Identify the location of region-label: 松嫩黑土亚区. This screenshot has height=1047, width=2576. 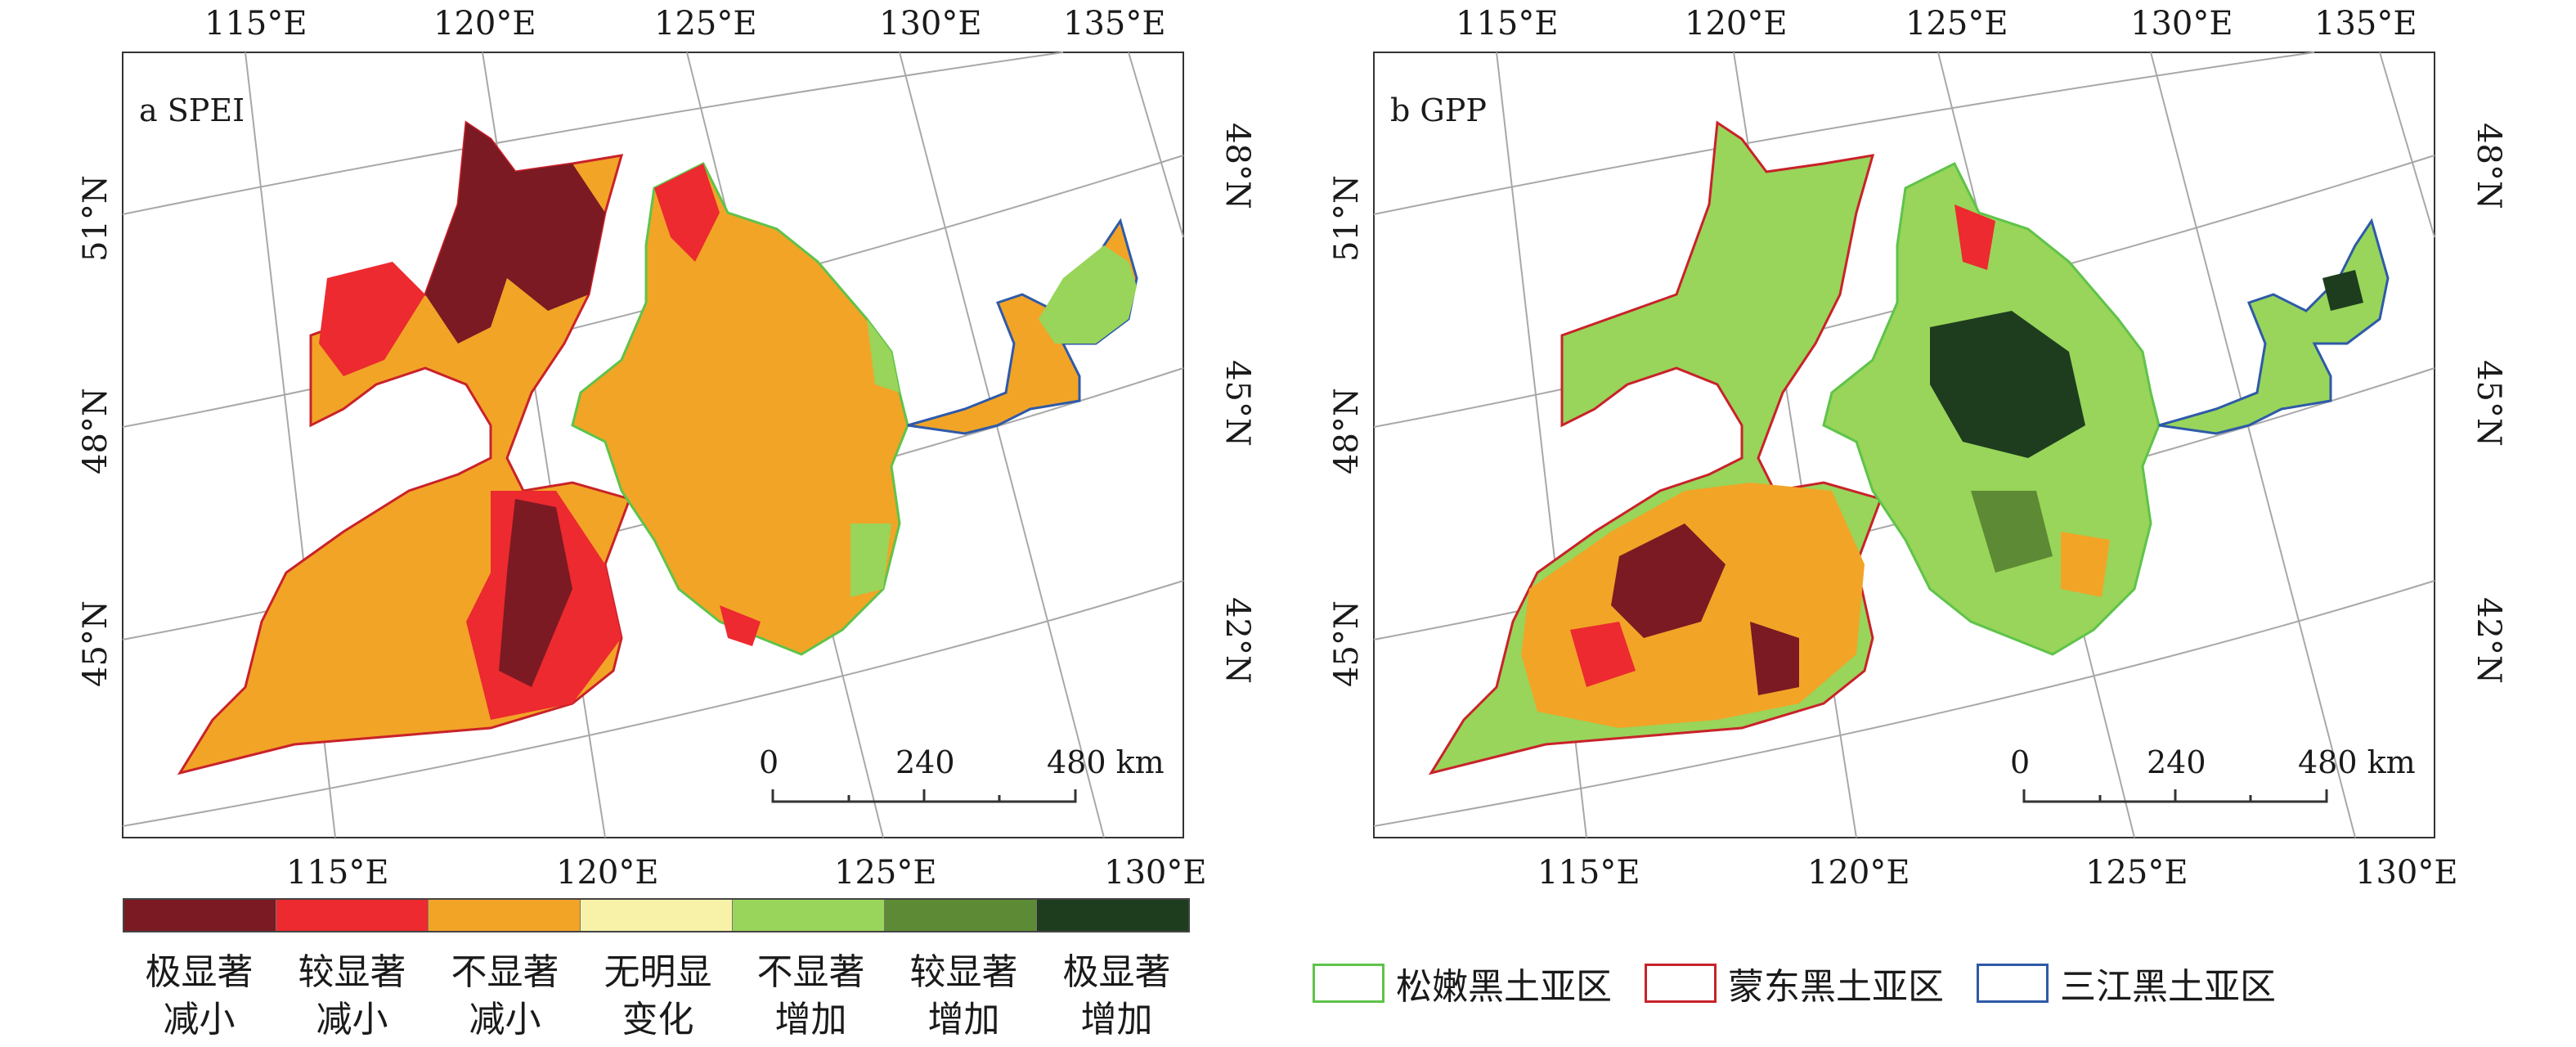
(1504, 987).